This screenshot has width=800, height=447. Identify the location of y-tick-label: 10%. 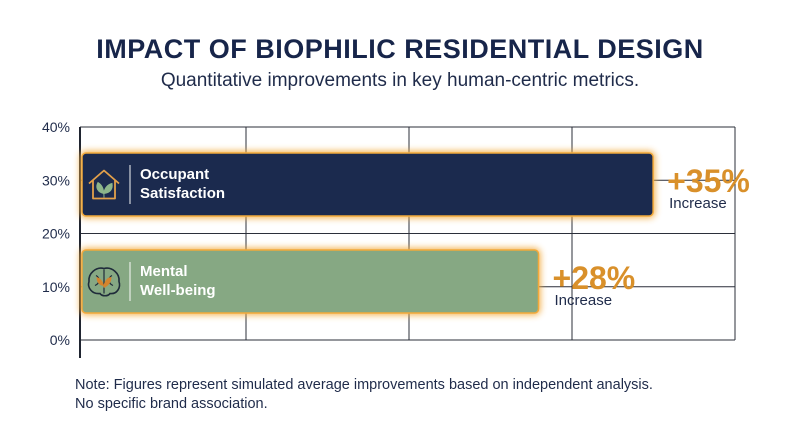
(56, 287).